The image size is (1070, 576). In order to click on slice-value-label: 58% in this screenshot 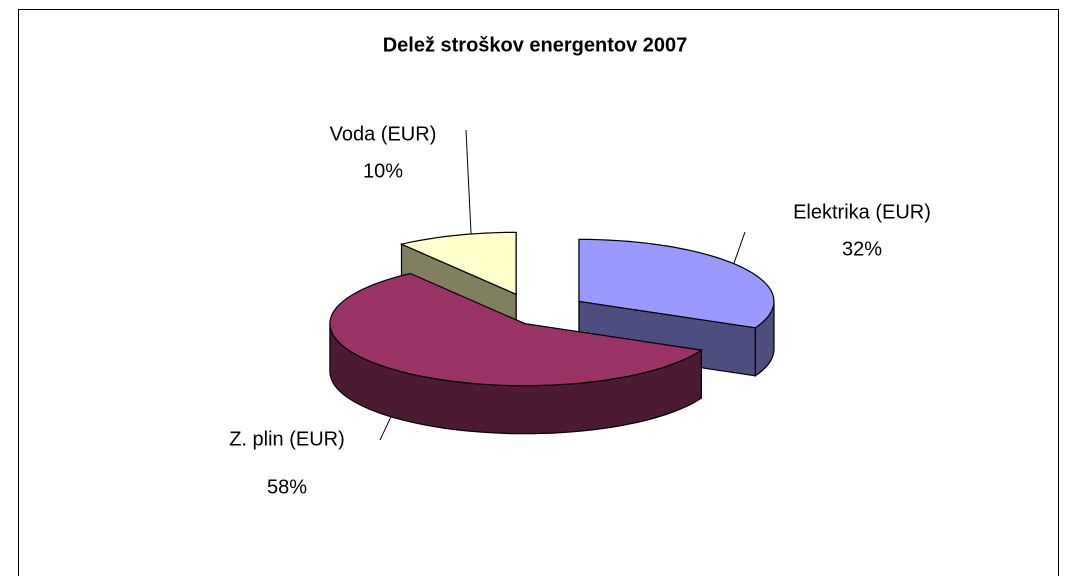, I will do `click(287, 487)`.